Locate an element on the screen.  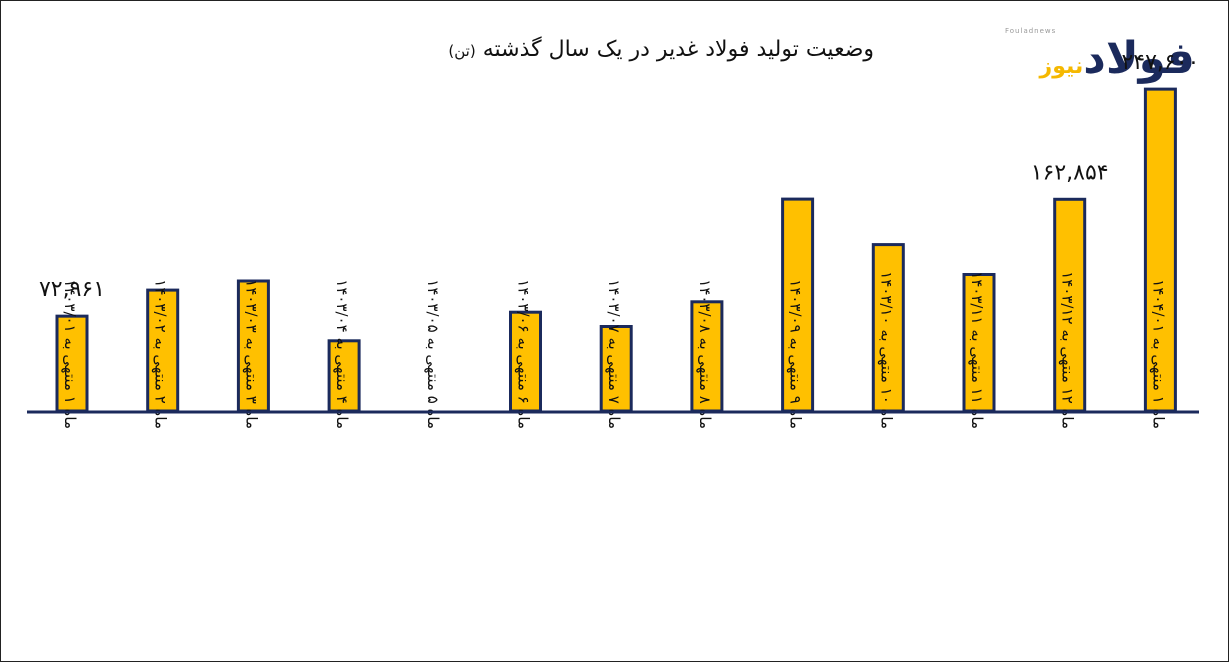
chart-title-unit: (تن) is located at coordinates (462, 51).